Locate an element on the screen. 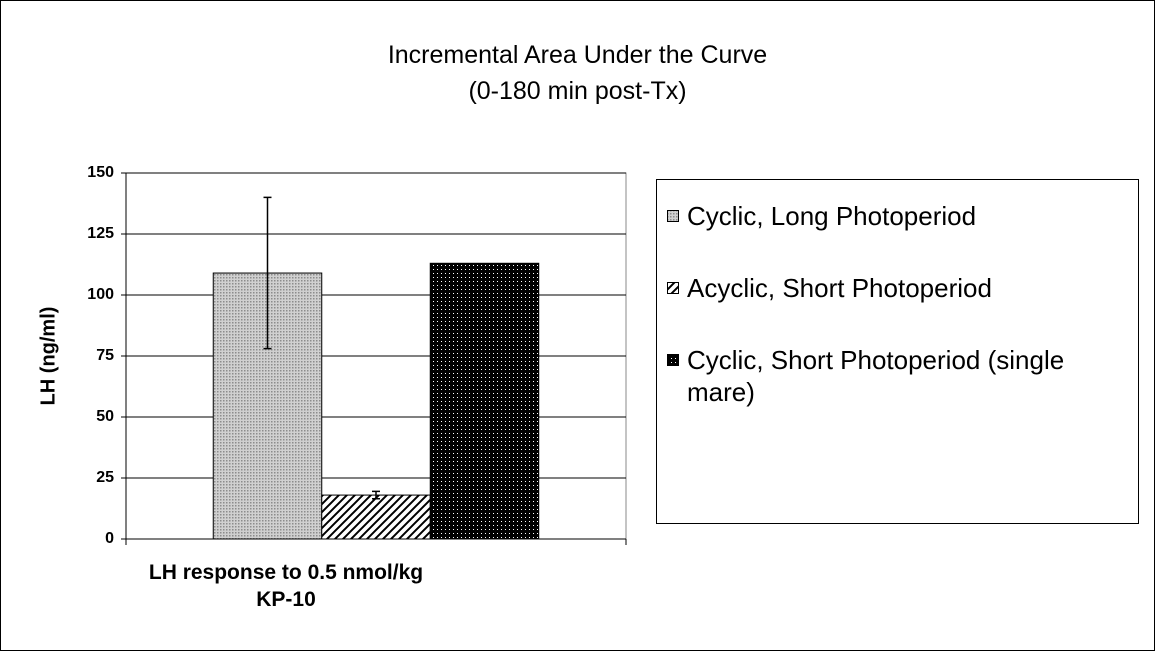 This screenshot has width=1155, height=651. y-tick-label: 150 is located at coordinates (100, 172).